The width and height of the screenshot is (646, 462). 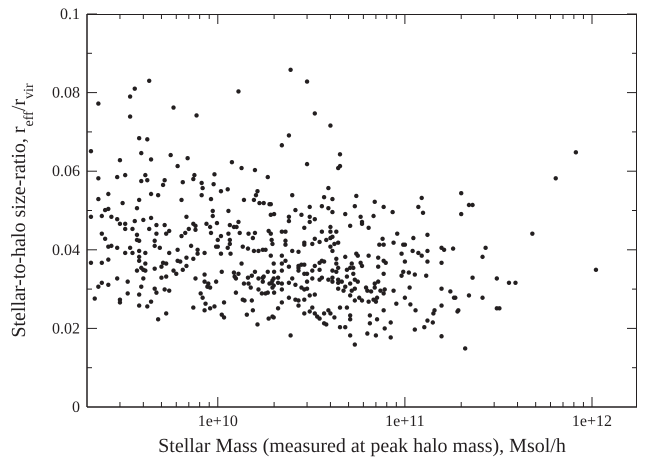 I want to click on x-axis-title: Stellar Mass (measured at peak halo mass), Msol/h, so click(x=362, y=446).